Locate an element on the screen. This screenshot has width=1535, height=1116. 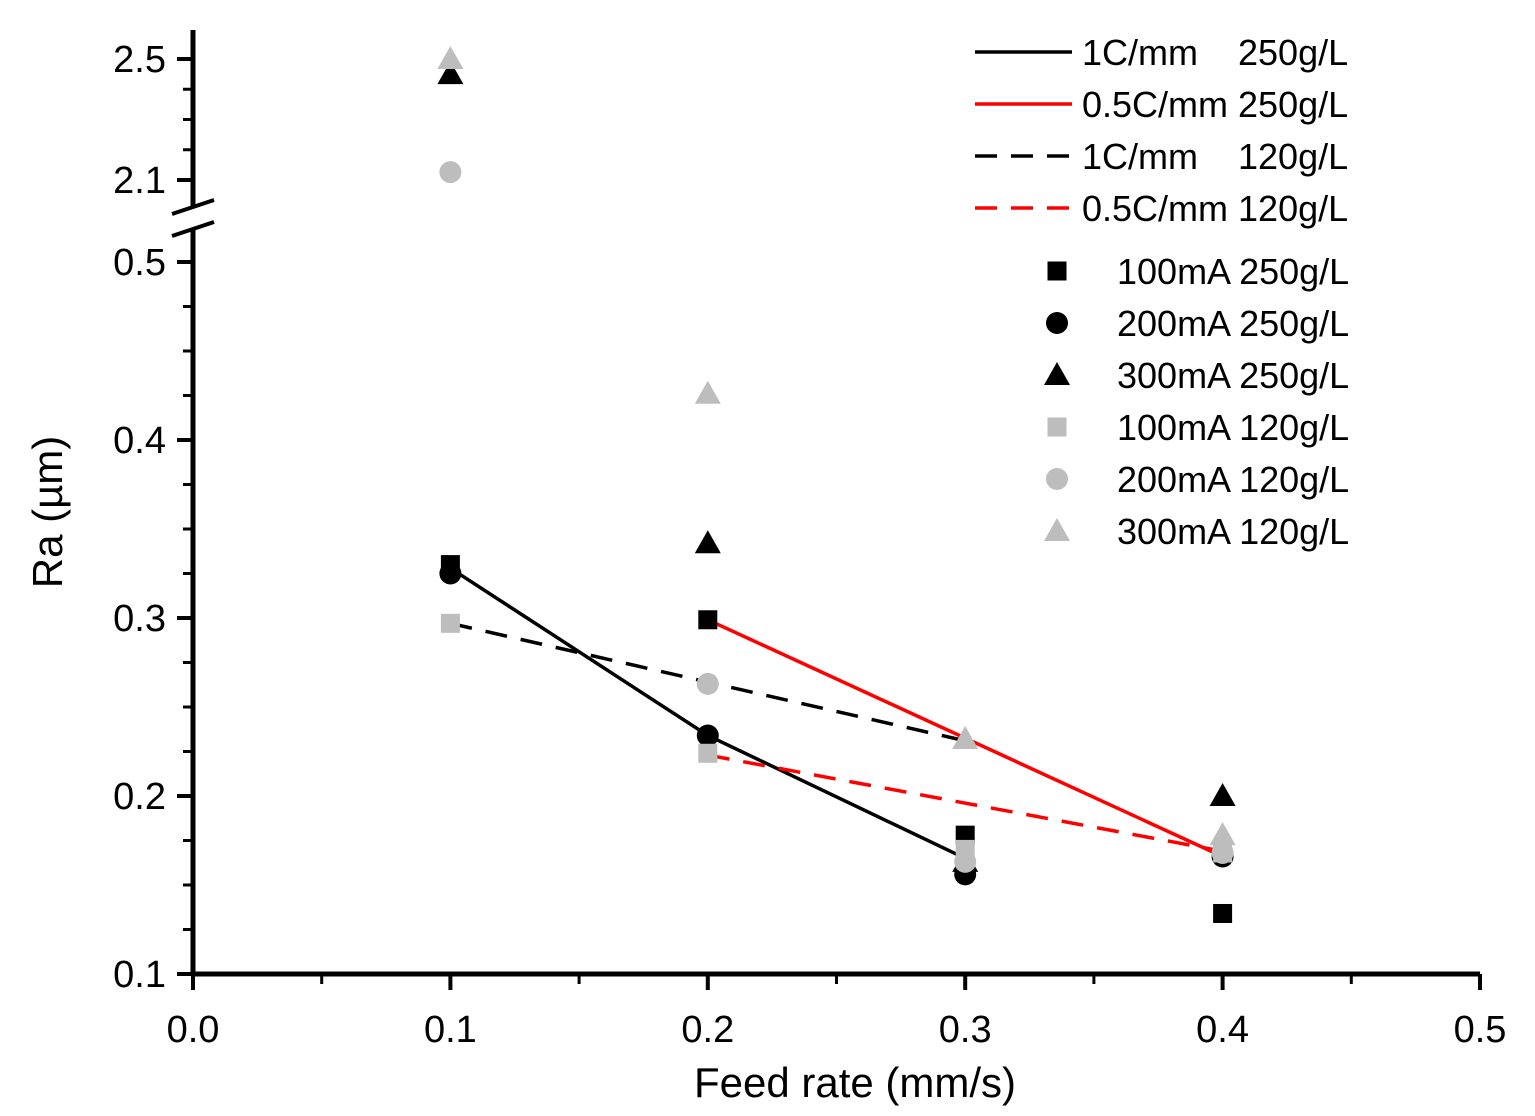
legend-label: 300mA 120g/L is located at coordinates (1233, 531).